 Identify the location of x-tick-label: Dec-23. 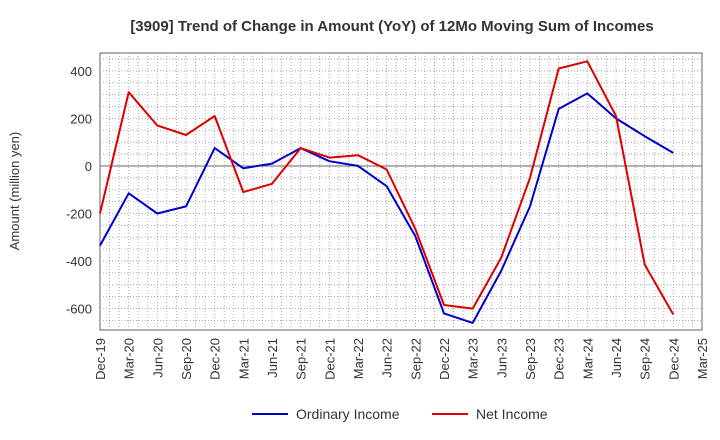
(559, 359).